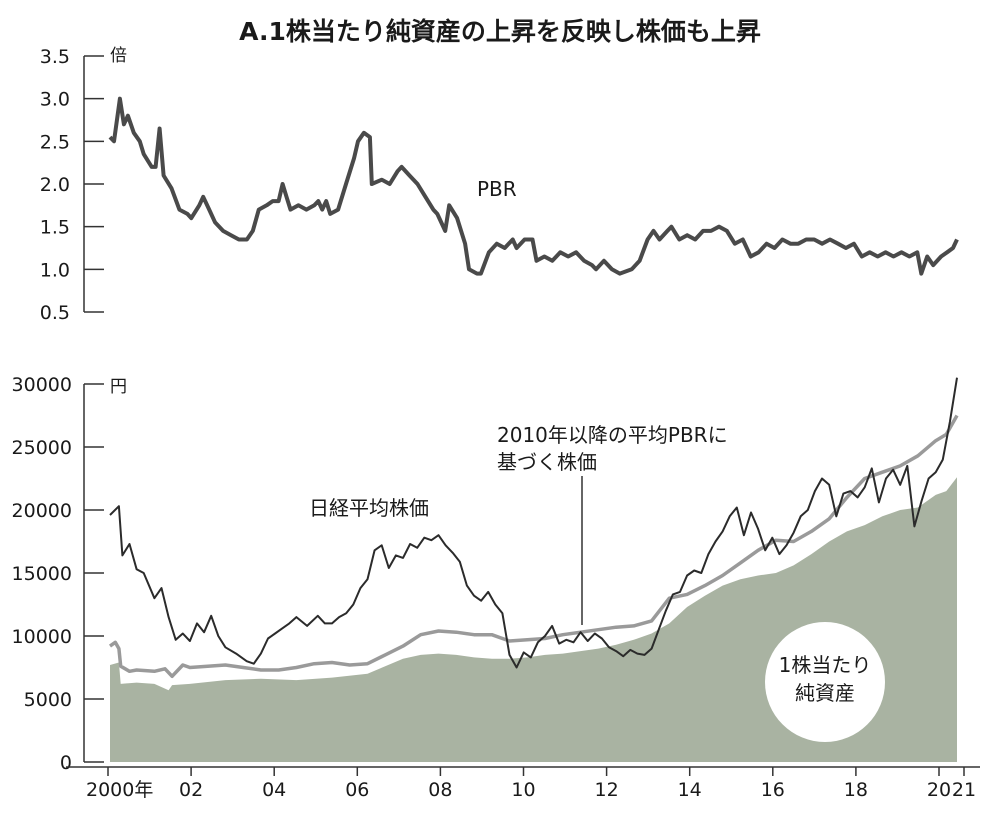 This screenshot has width=1000, height=827. I want to click on year-x-tick-label: 2000年, so click(119, 790).